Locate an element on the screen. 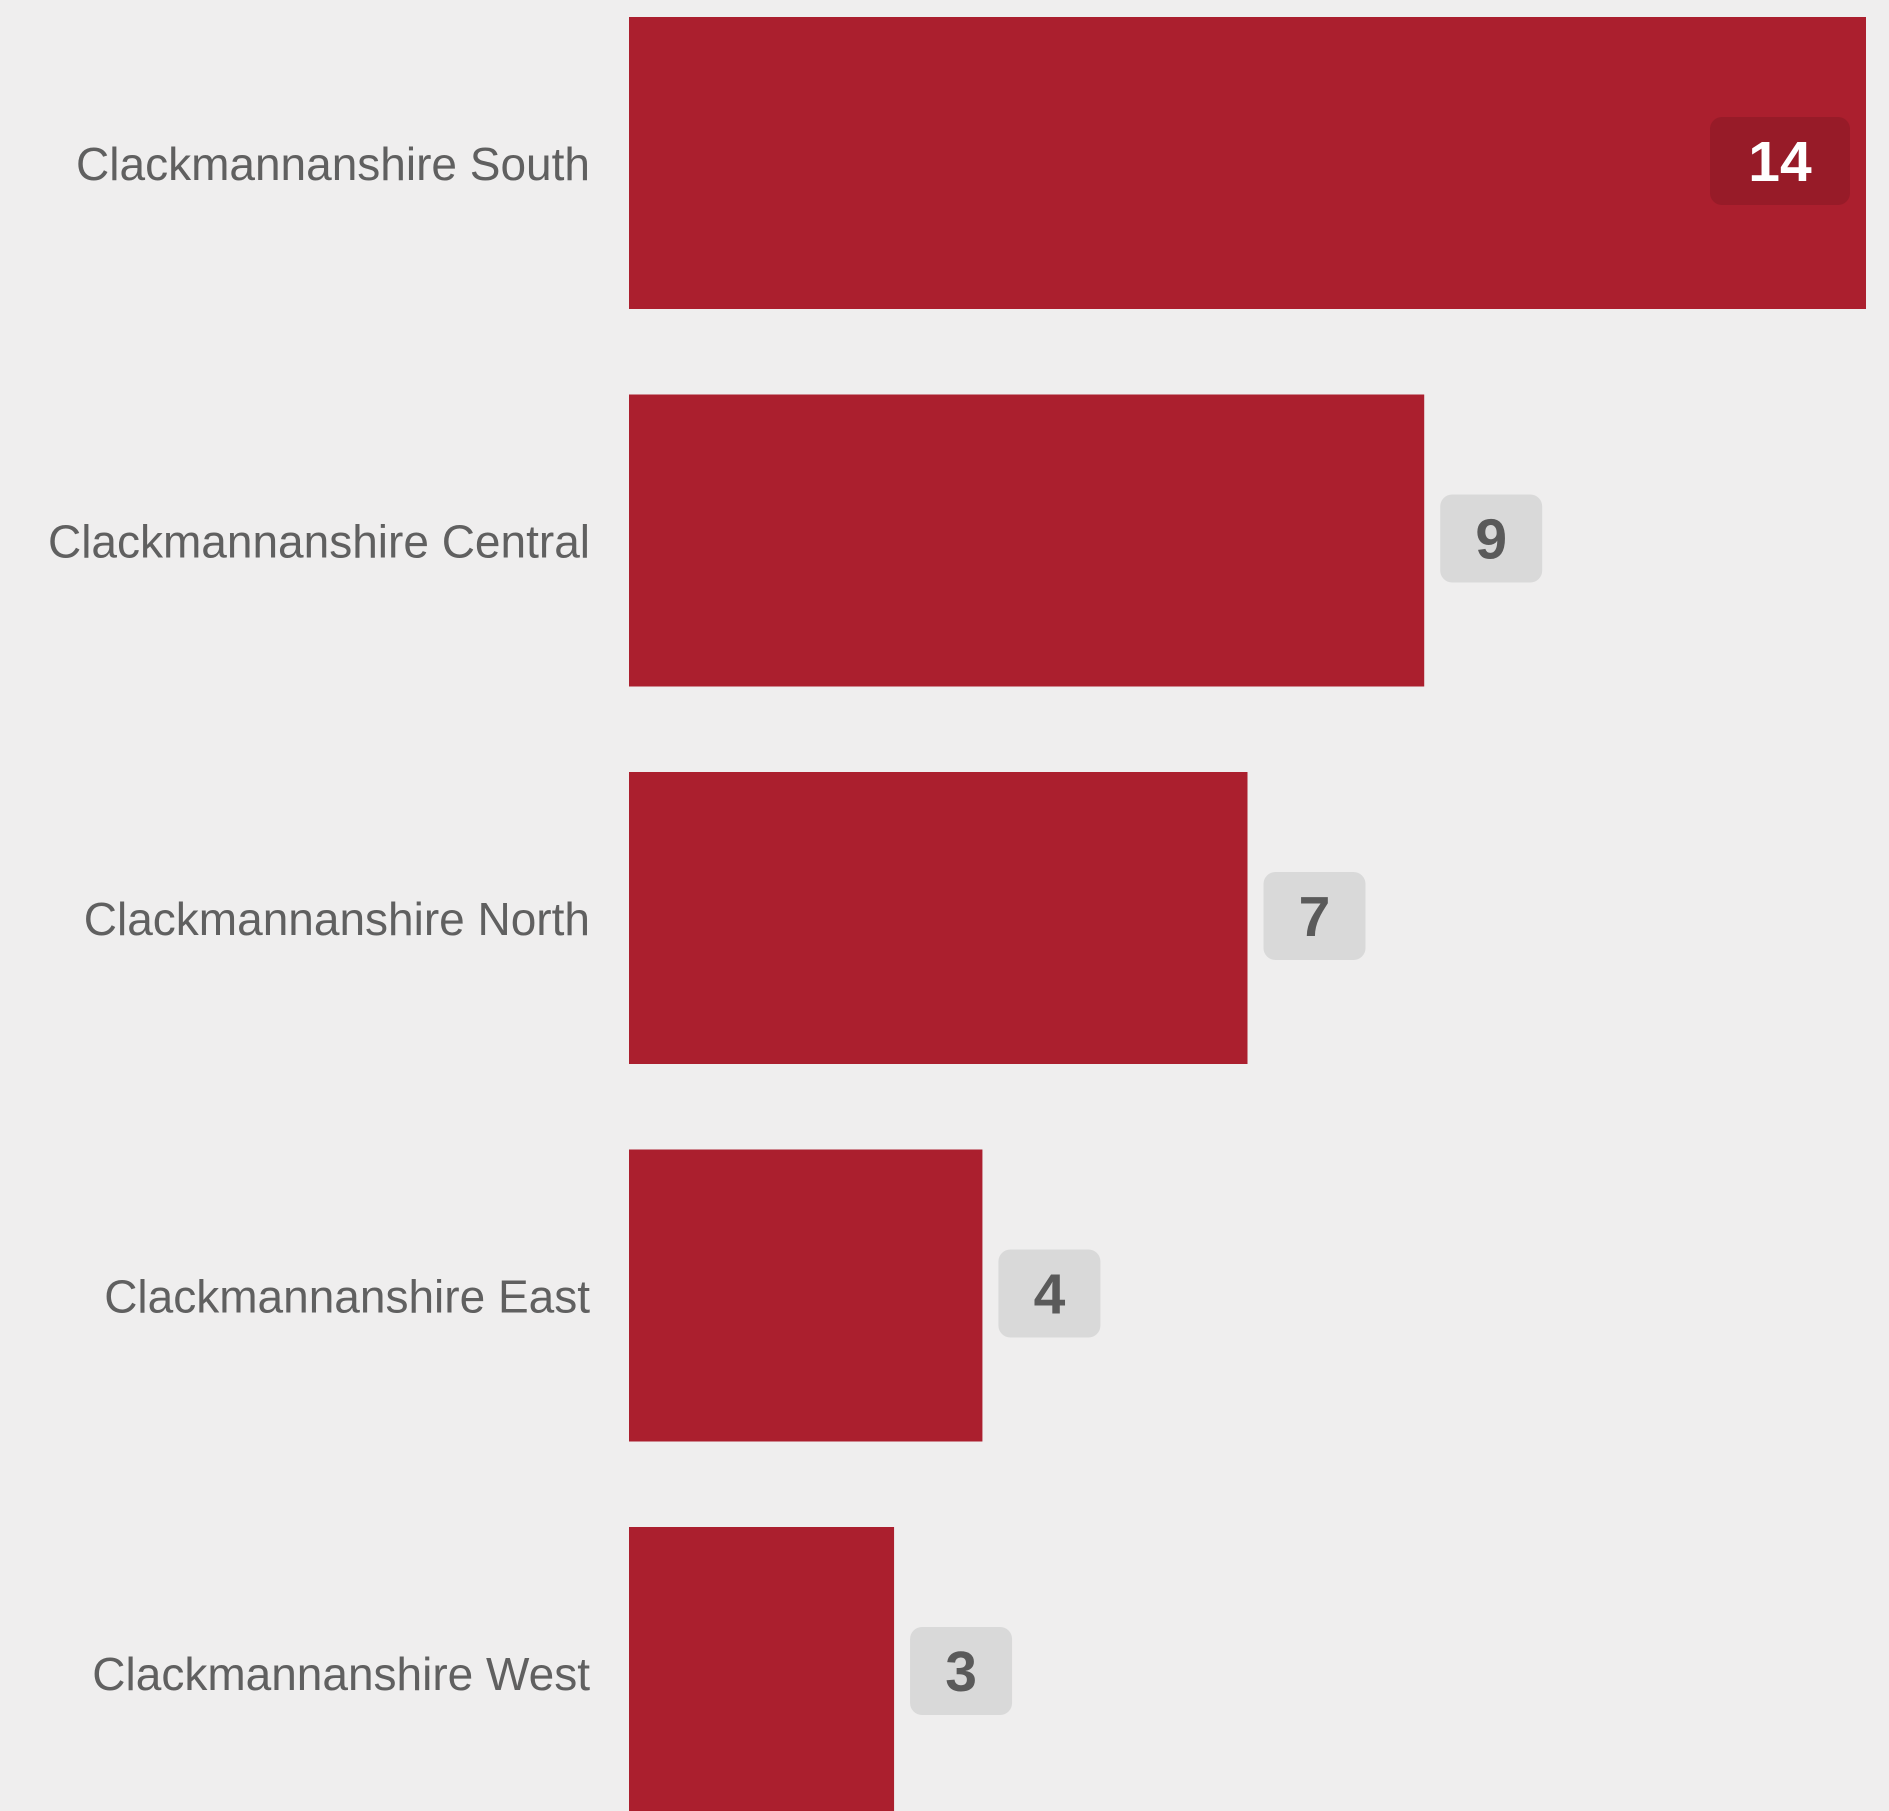  value-label: 3 is located at coordinates (961, 1672).